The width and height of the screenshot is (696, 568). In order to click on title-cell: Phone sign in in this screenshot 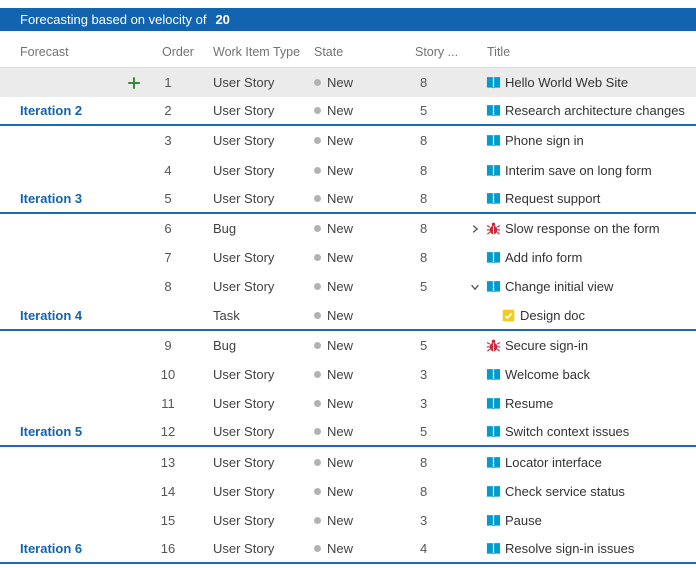, I will do `click(527, 140)`.